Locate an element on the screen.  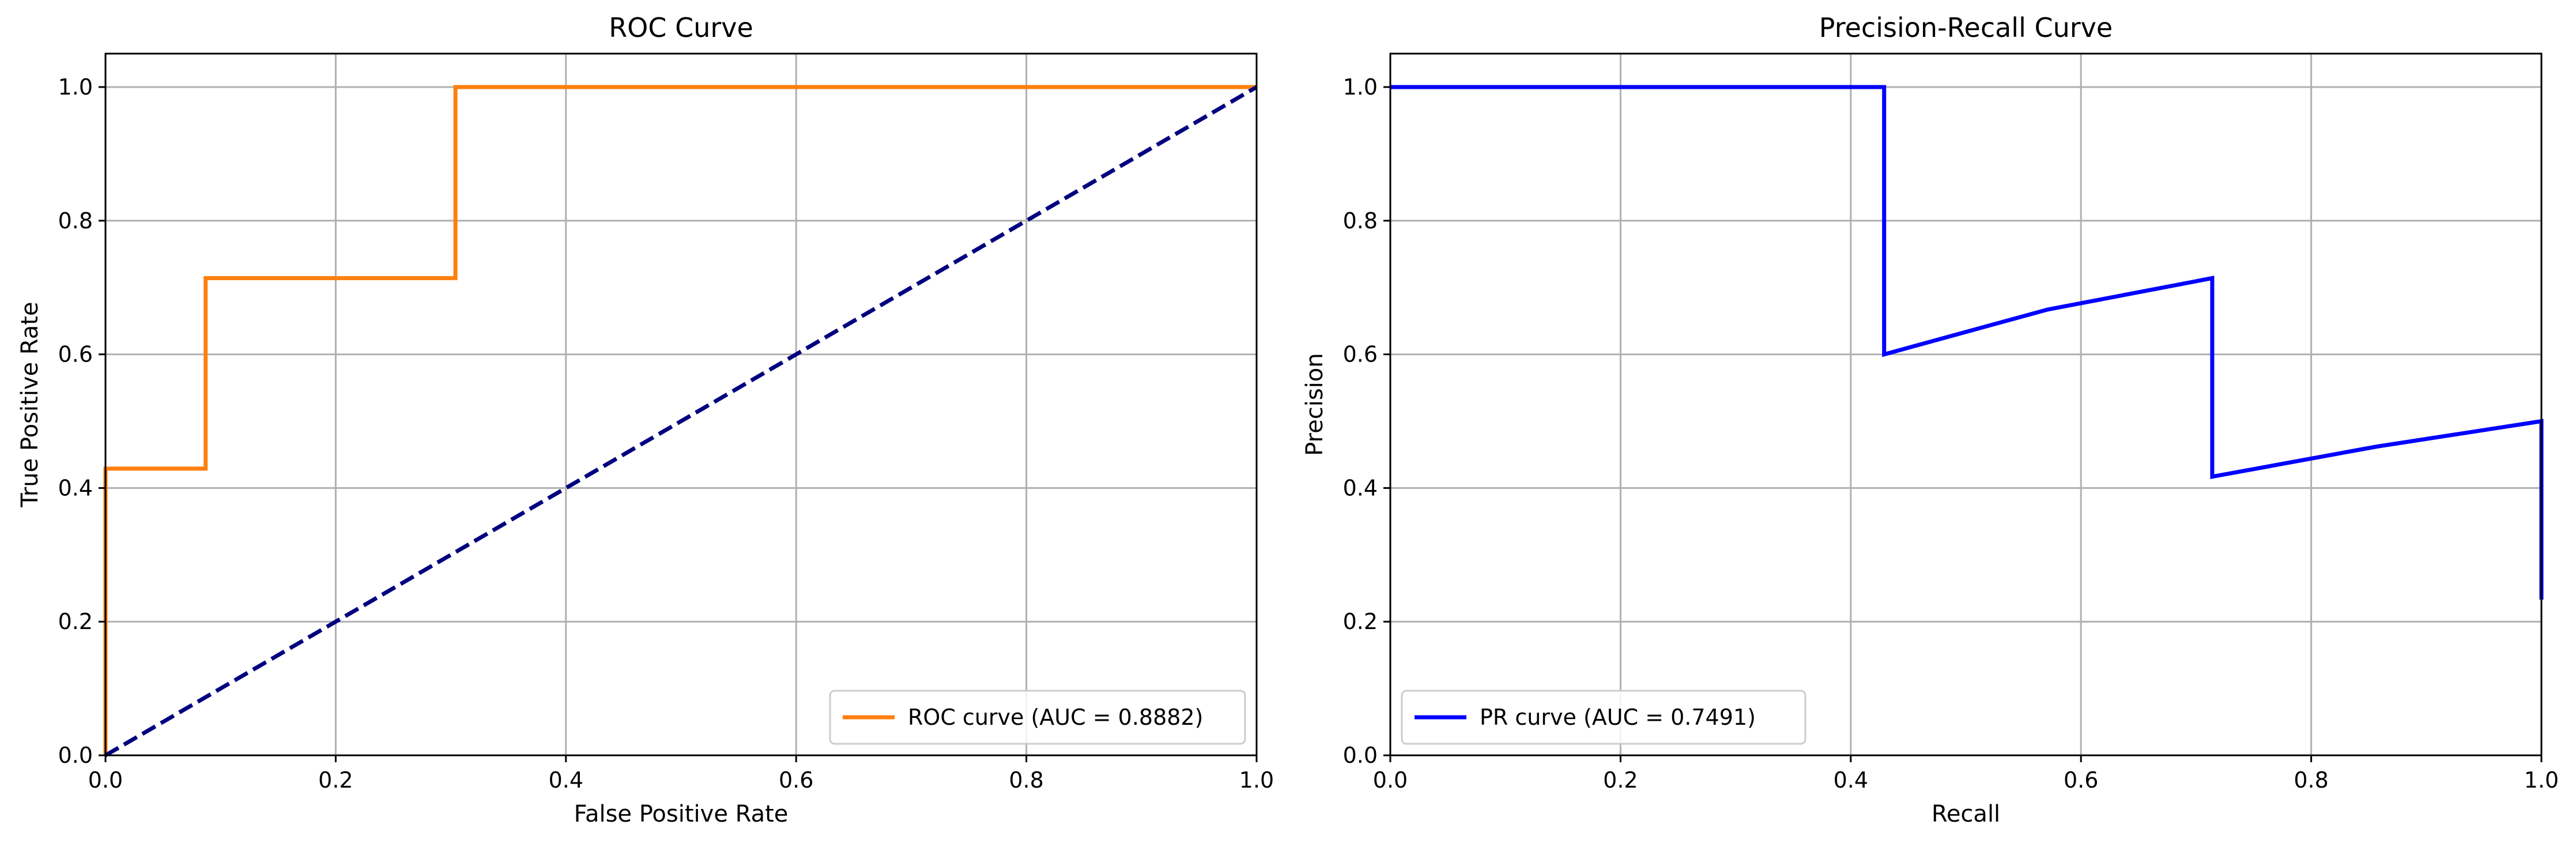
pr-x-tick-label: 0.4 is located at coordinates (1851, 780).